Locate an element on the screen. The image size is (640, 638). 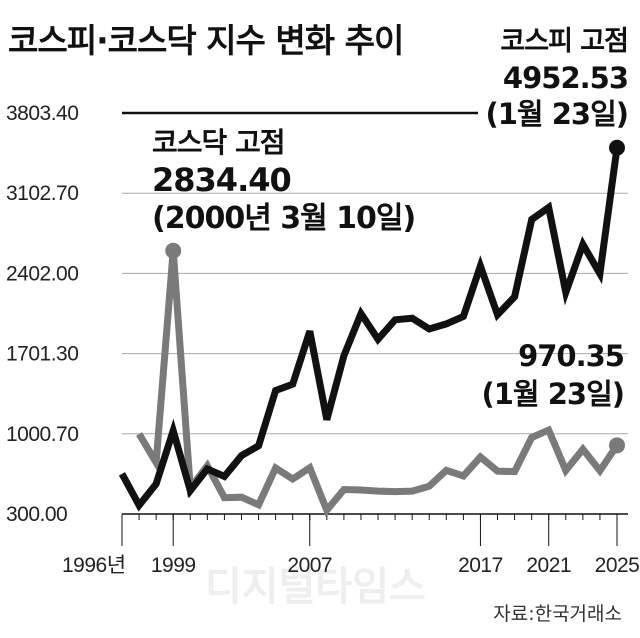
kospi-high-annotation: 코스피 고점 4952.53(1월 23일) is located at coordinates (558, 78).